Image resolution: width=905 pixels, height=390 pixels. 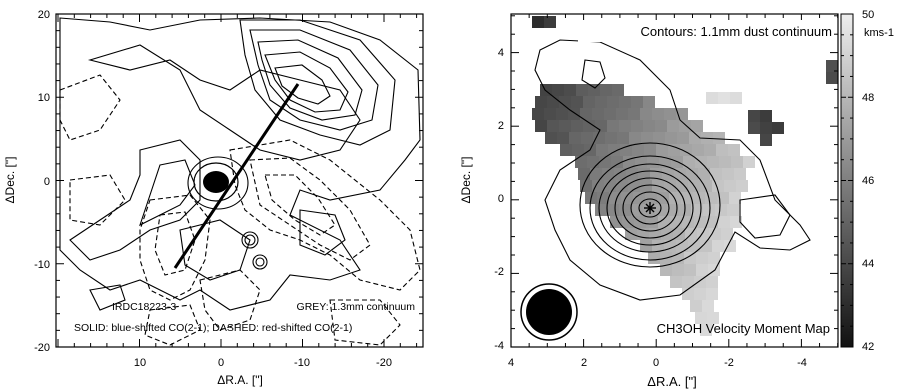 I want to click on right-ytick: 0, so click(x=501, y=199).